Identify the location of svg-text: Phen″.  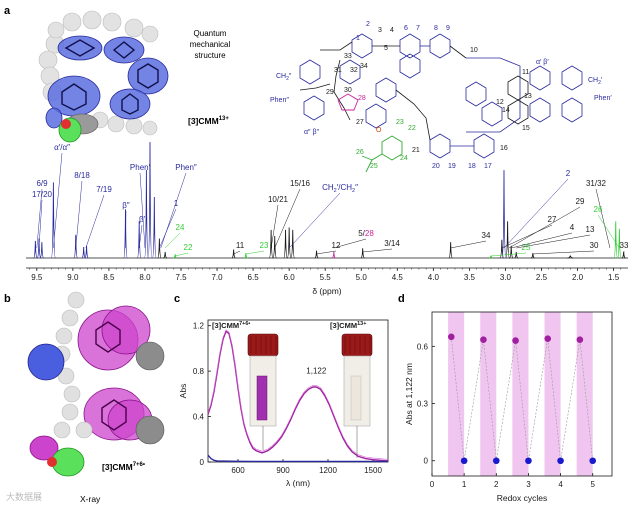
(279, 100).